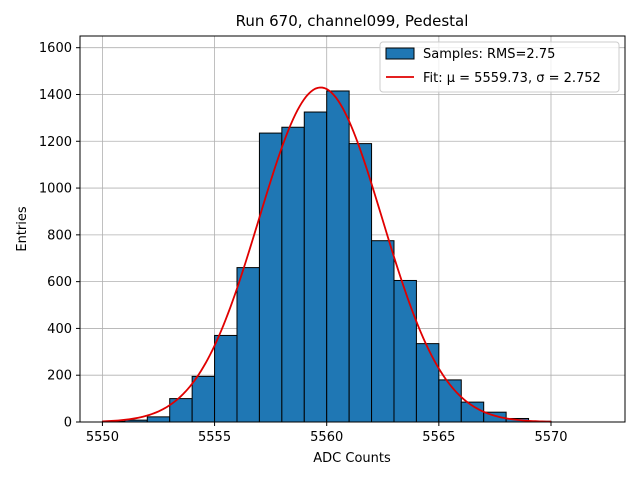 The height and width of the screenshot is (480, 640). What do you see at coordinates (400, 53) in the screenshot?
I see `legend-samples-swatch` at bounding box center [400, 53].